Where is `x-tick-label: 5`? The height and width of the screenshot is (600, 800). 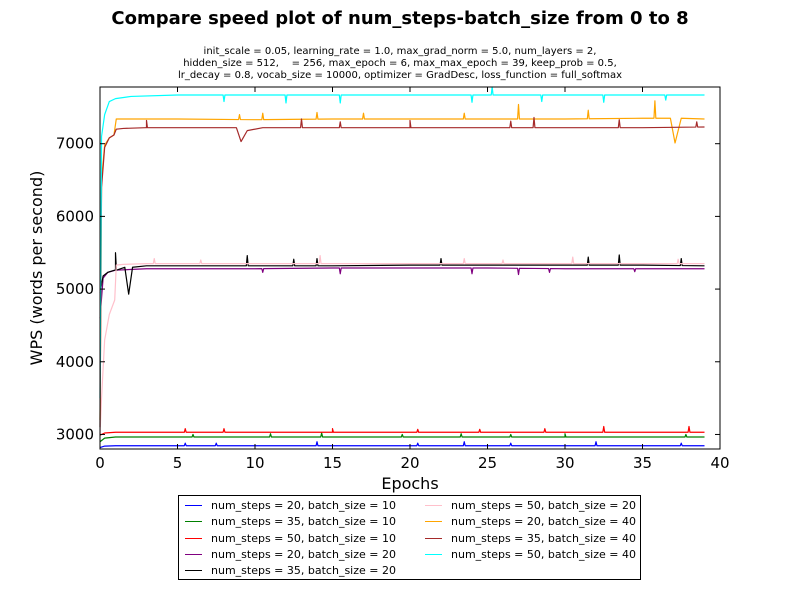 x-tick-label: 5 is located at coordinates (178, 463).